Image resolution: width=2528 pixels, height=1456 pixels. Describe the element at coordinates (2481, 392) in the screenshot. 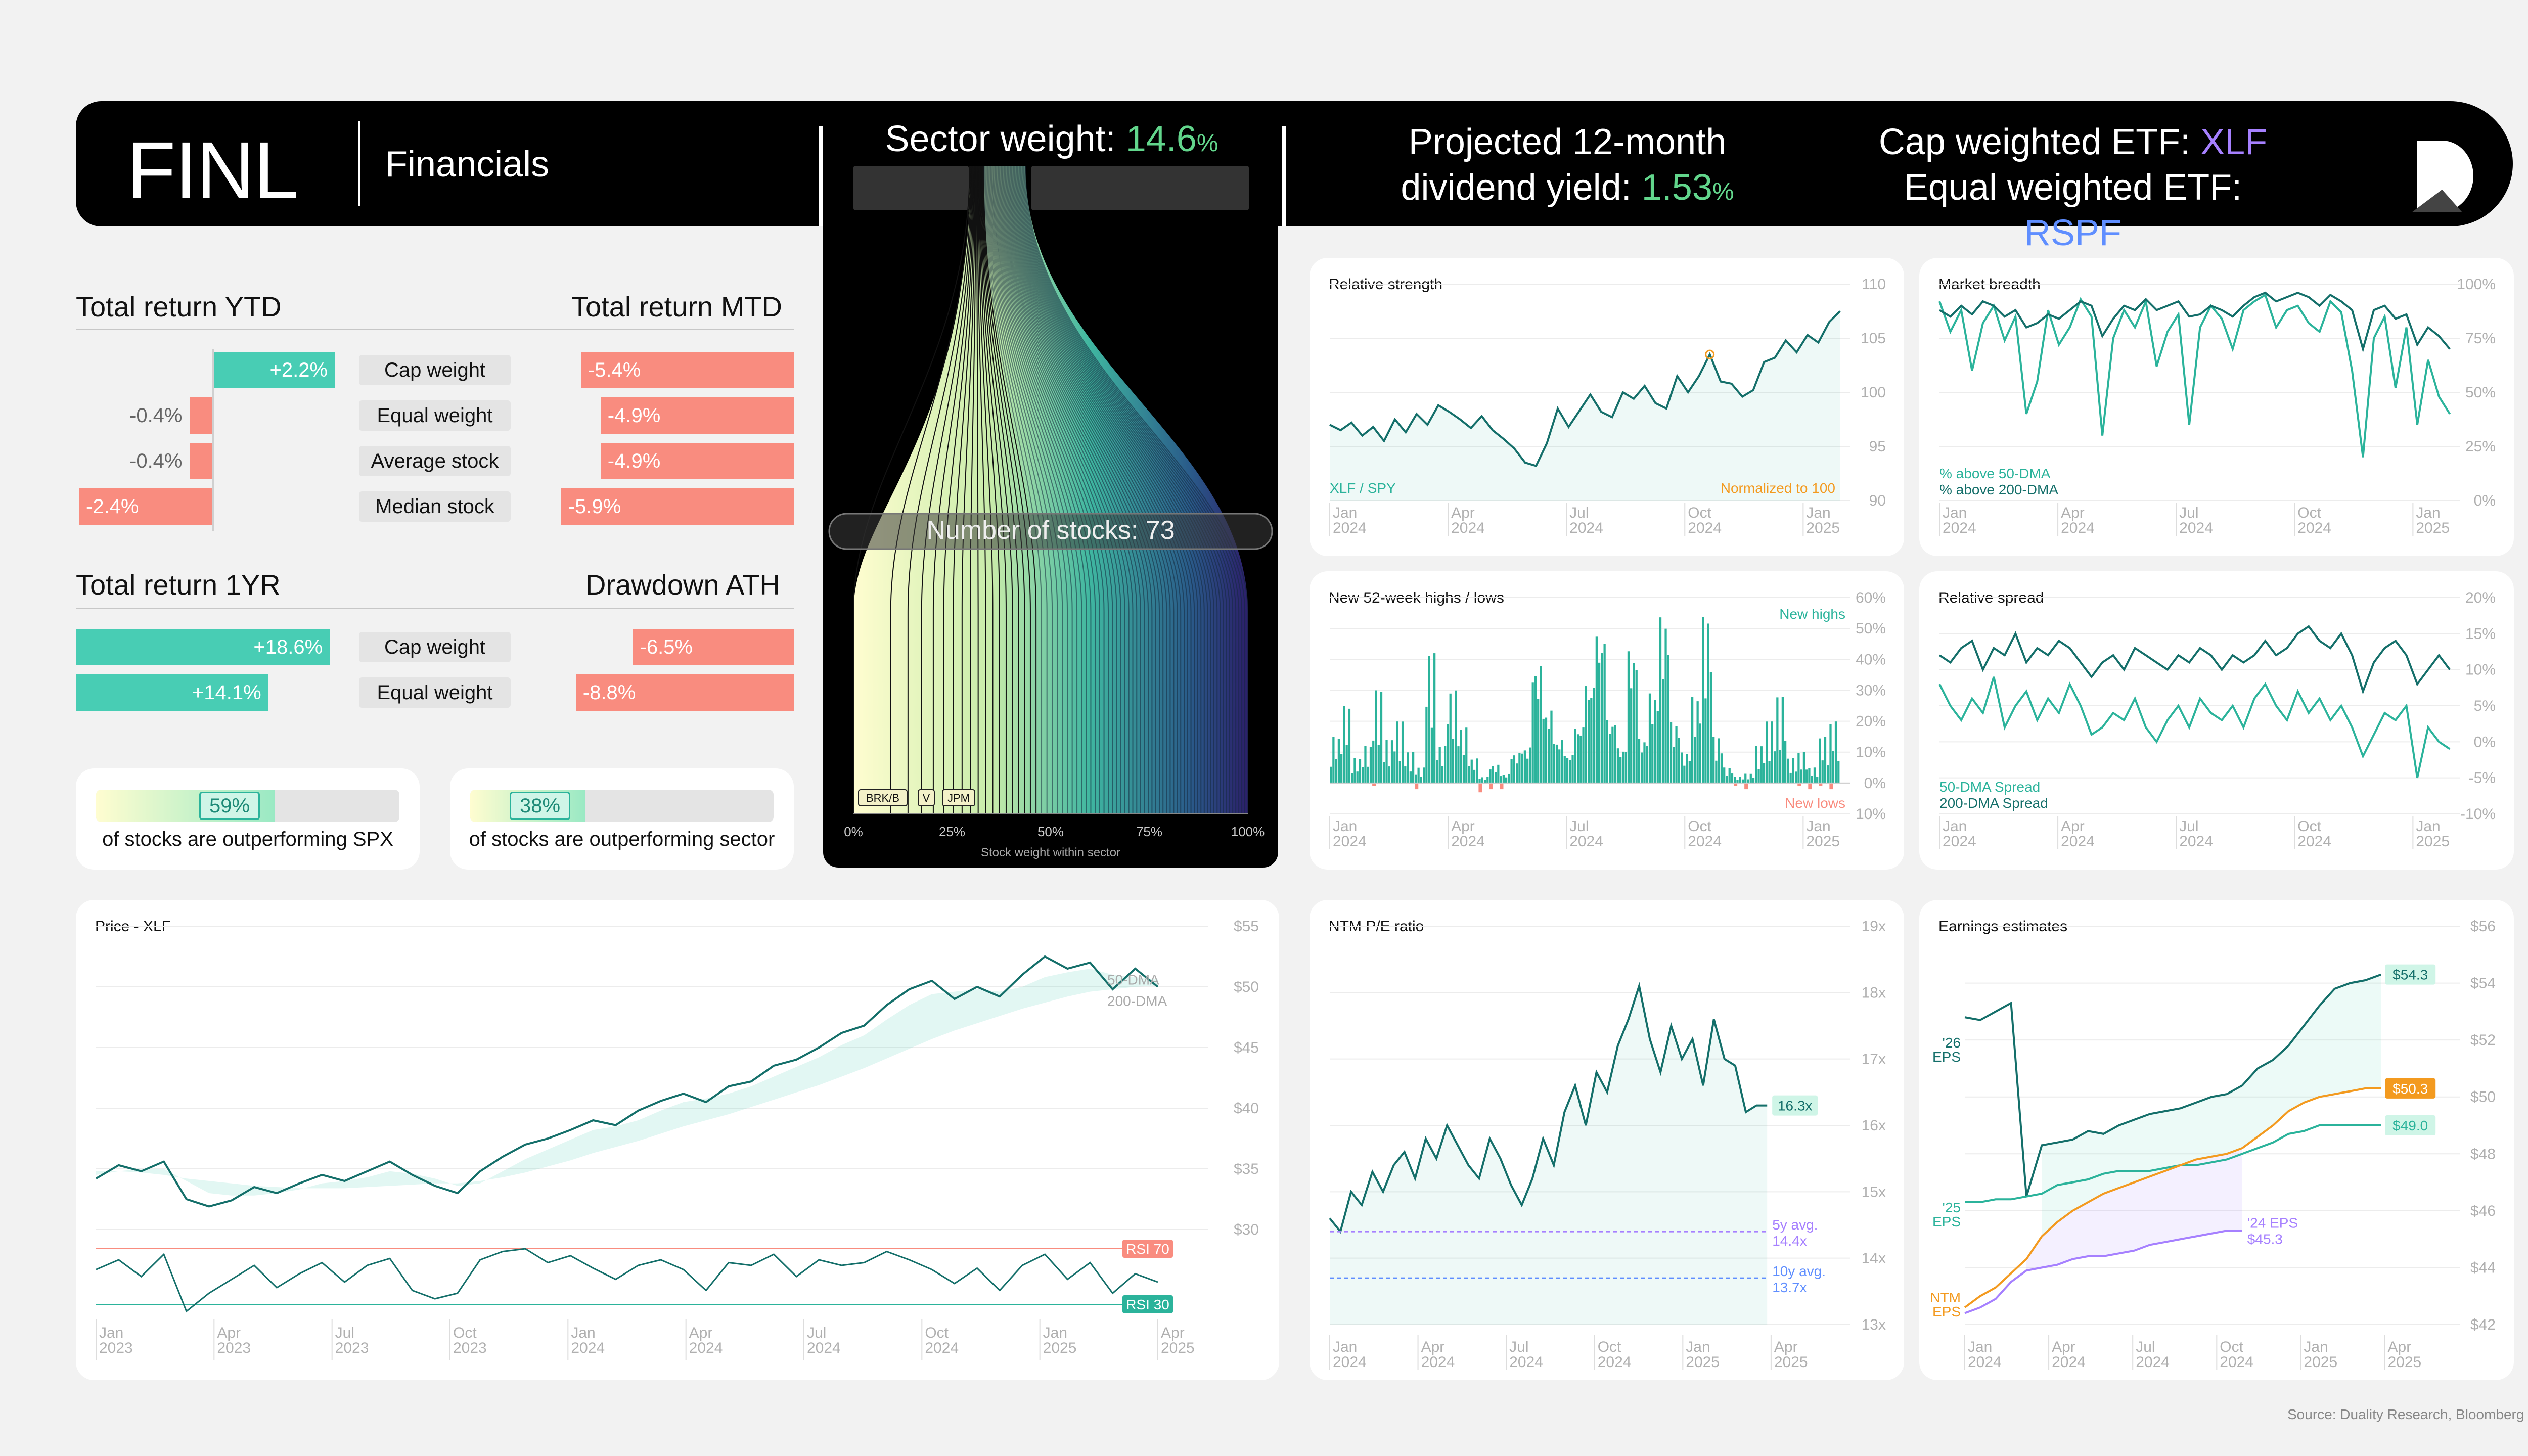

I see `y-tick: 50%` at that location.